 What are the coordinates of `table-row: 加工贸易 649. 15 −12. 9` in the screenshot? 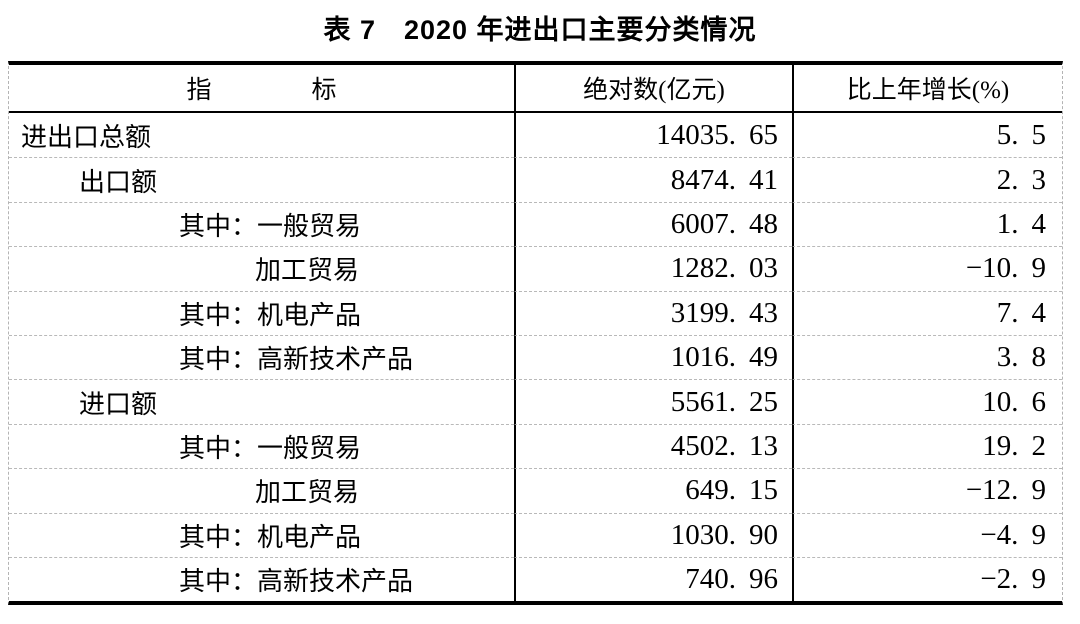 It's located at (535, 490).